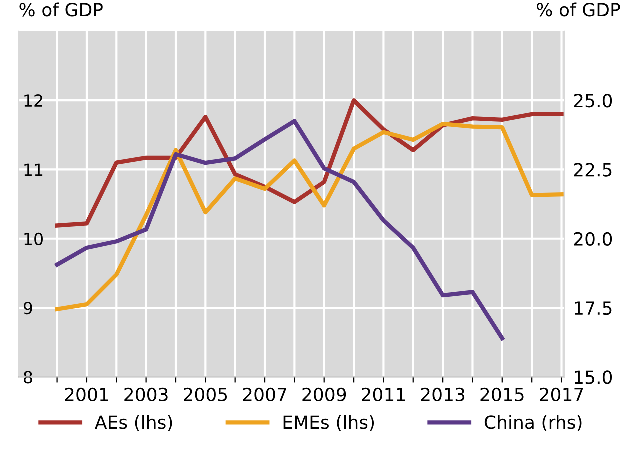 The image size is (624, 449). I want to click on x-tick-label: 2015, so click(502, 395).